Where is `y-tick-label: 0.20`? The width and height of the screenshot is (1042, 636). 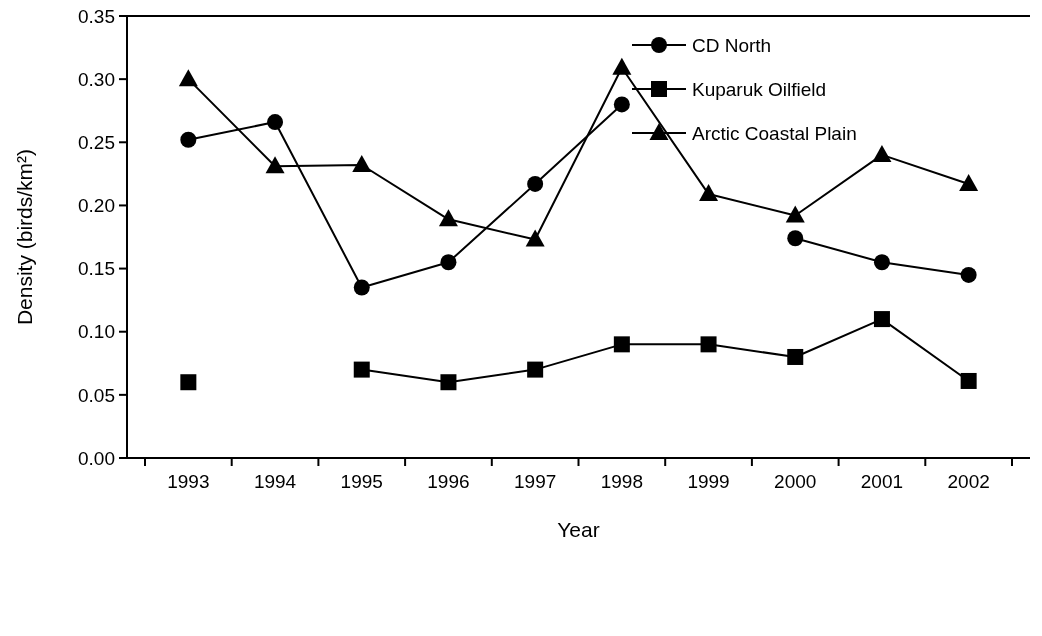
y-tick-label: 0.20 is located at coordinates (96, 206).